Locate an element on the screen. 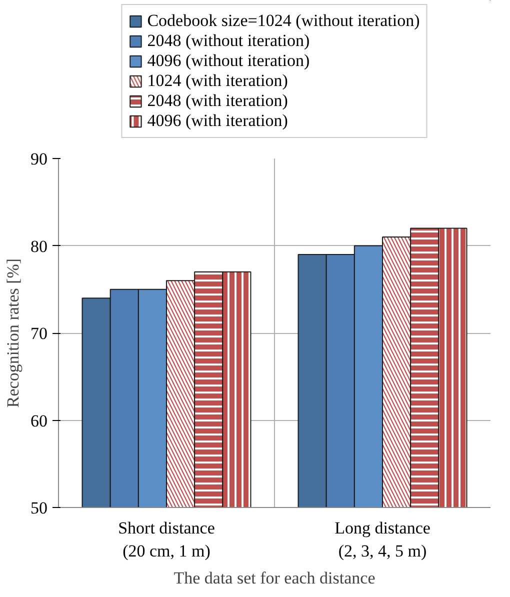  y-axis-title: Recognition rates [%] is located at coordinates (13, 333).